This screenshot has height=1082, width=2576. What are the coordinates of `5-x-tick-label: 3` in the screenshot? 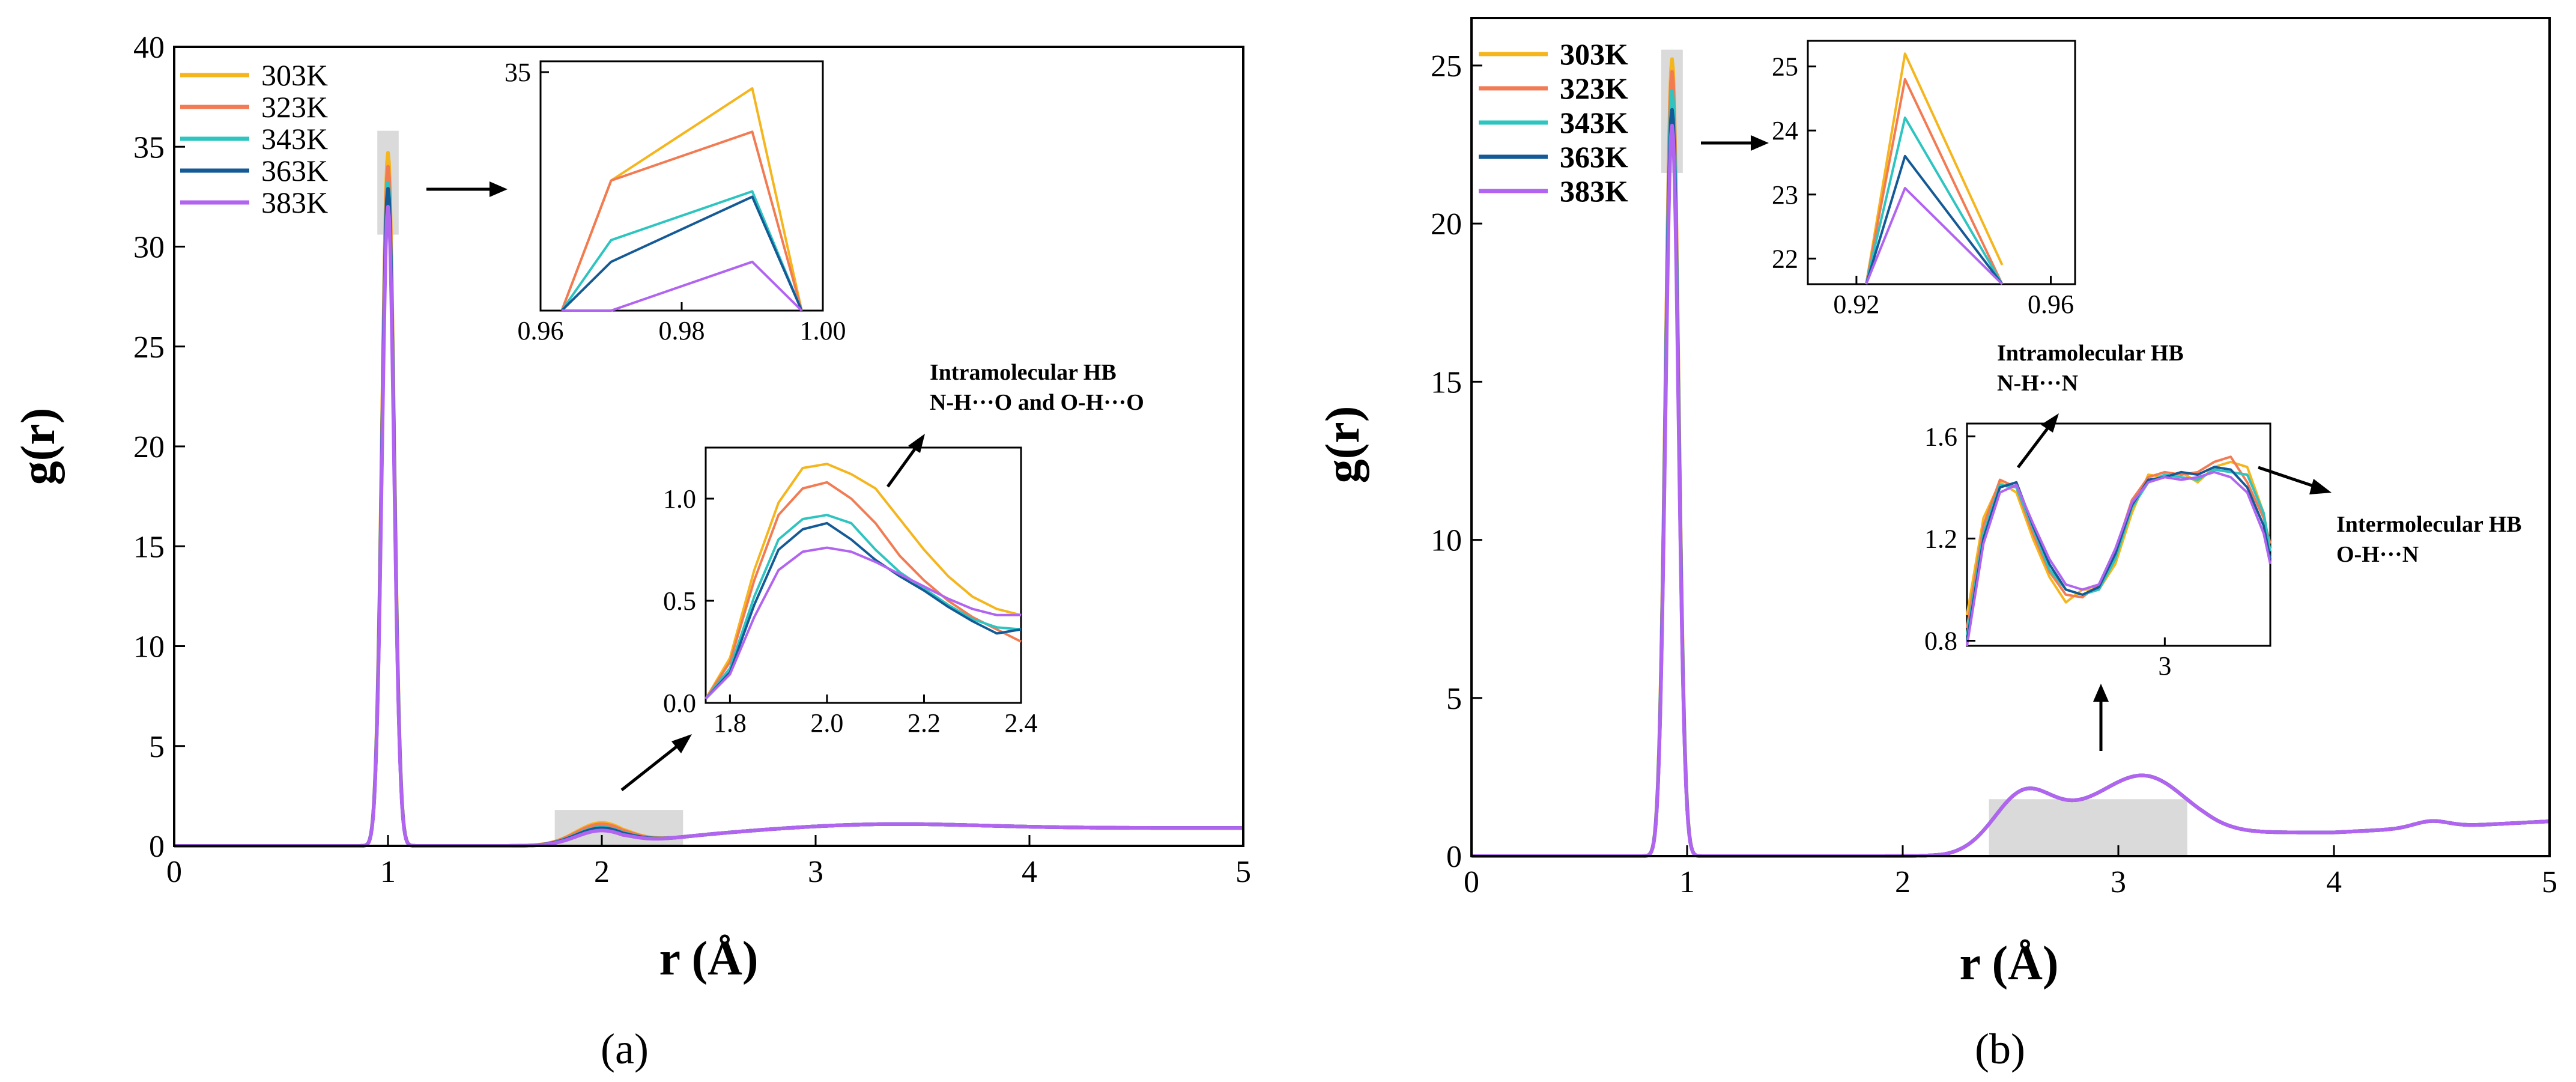 It's located at (2164, 666).